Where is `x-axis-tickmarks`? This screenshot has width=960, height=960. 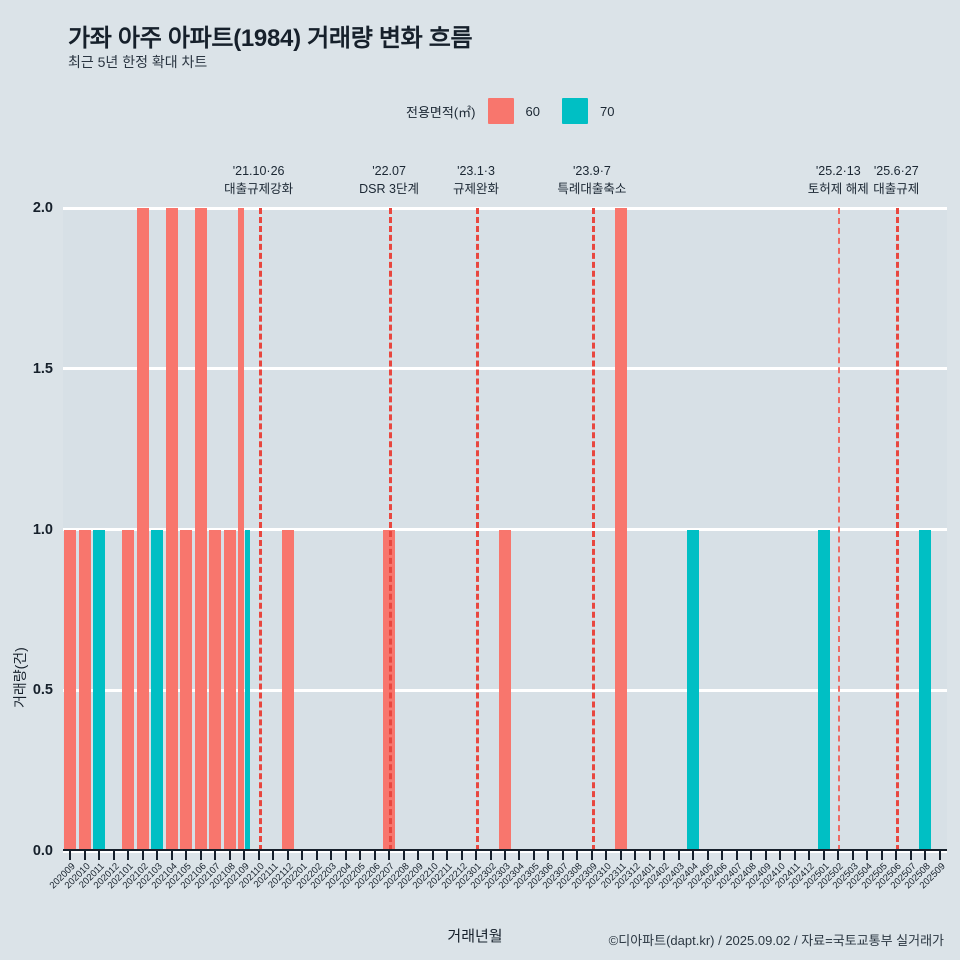 x-axis-tickmarks is located at coordinates (505, 856).